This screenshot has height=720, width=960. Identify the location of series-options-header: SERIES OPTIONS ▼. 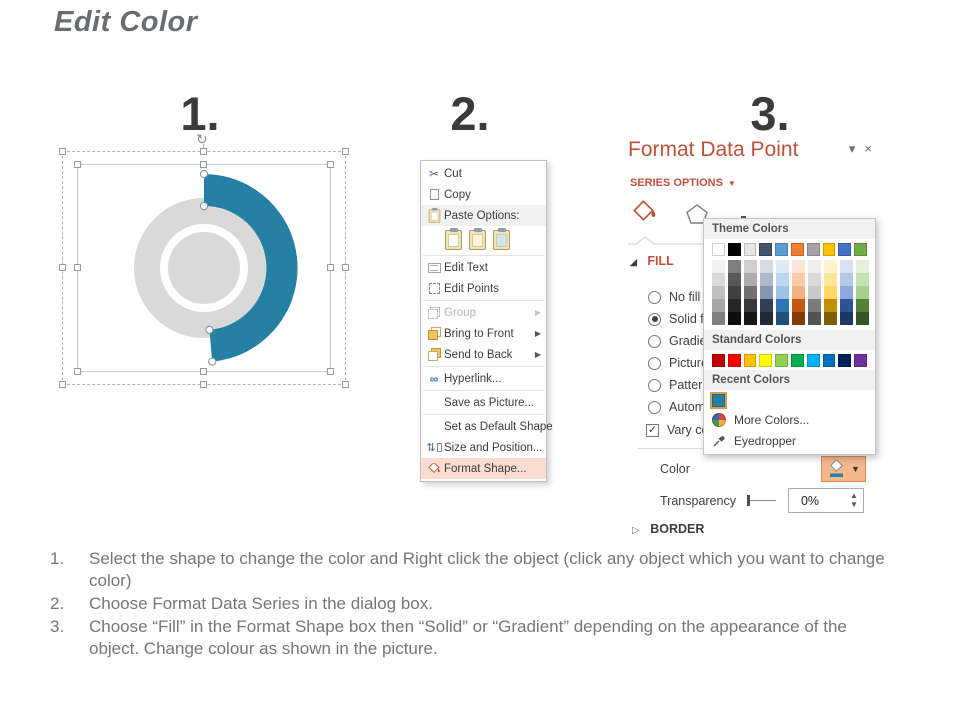
(683, 183).